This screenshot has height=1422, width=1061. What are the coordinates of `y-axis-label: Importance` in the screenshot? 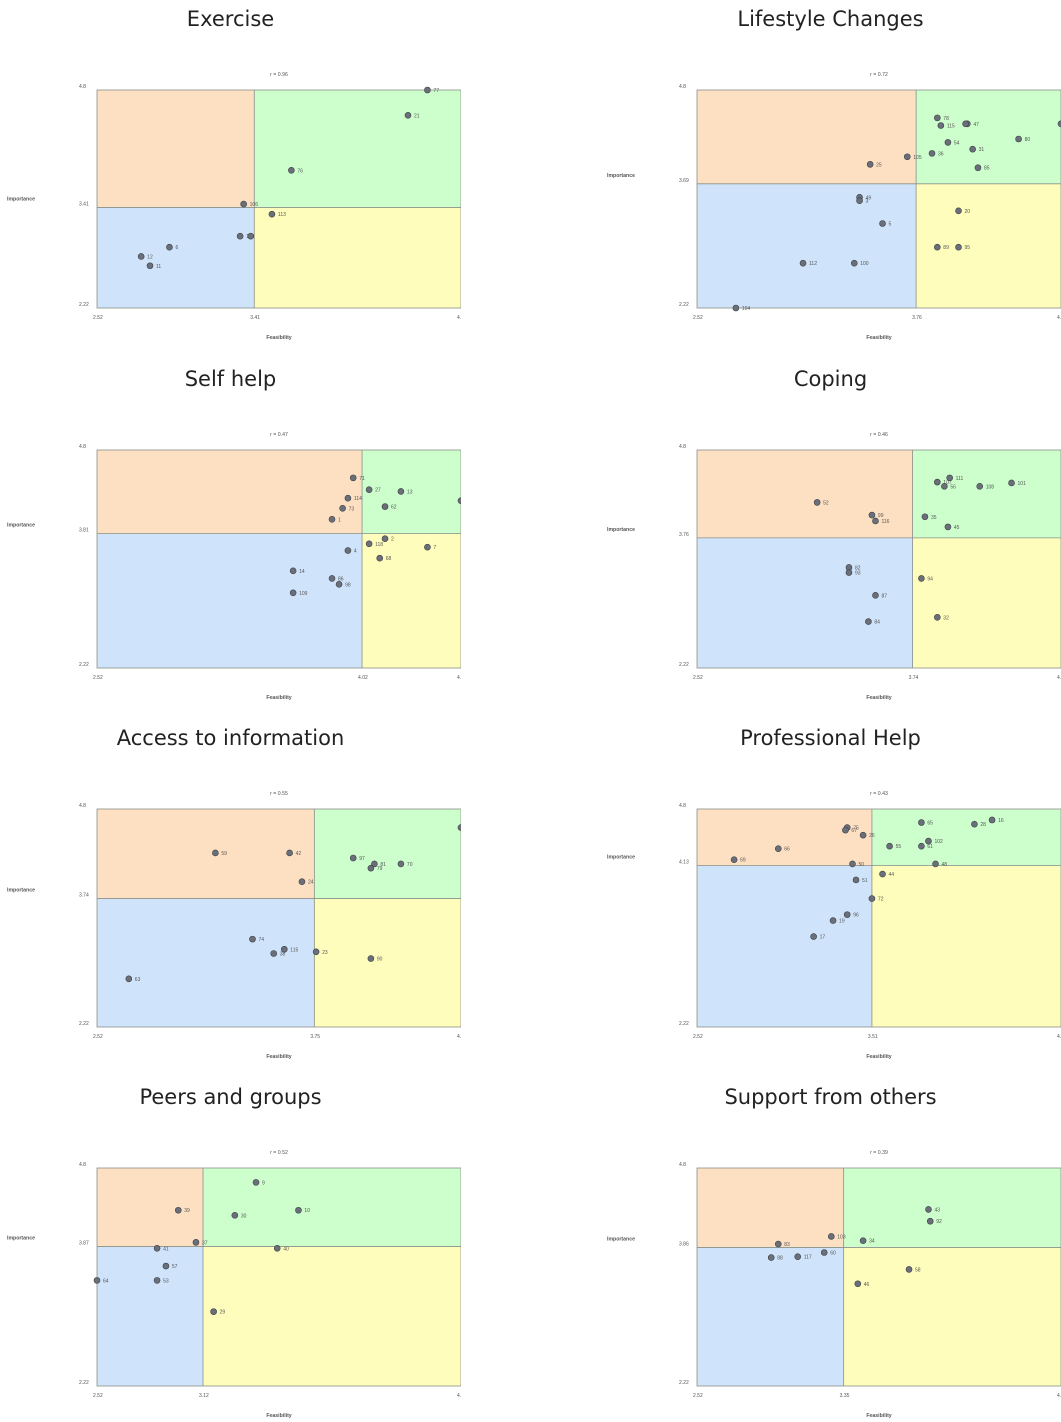 It's located at (21, 526).